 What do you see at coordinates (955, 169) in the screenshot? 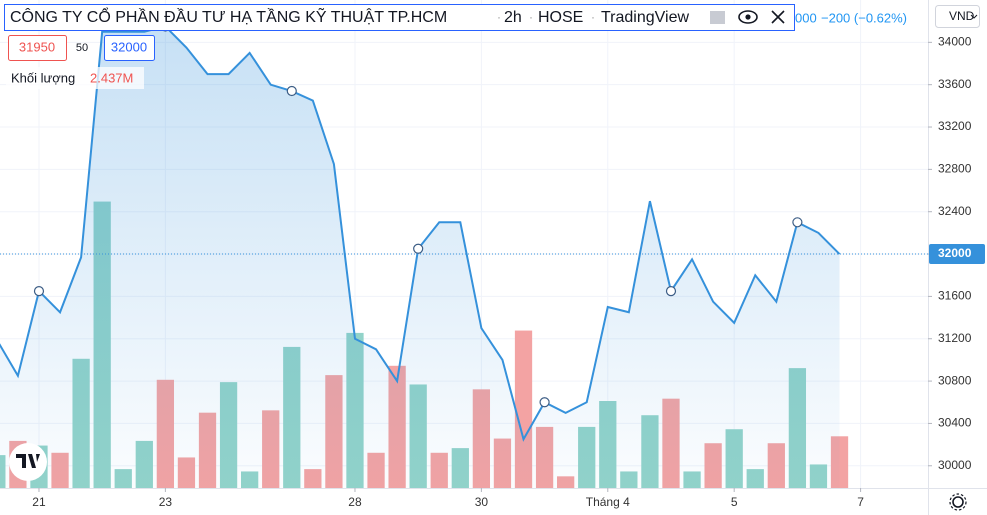
I see `y-tick-label: 32800` at bounding box center [955, 169].